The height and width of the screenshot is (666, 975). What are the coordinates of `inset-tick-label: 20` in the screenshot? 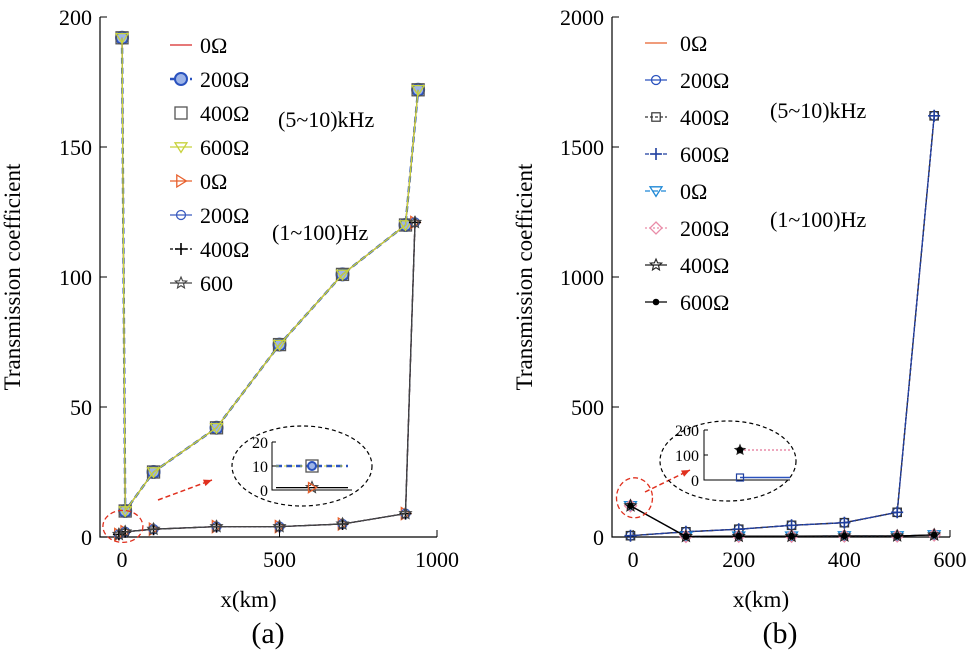 It's located at (260, 443).